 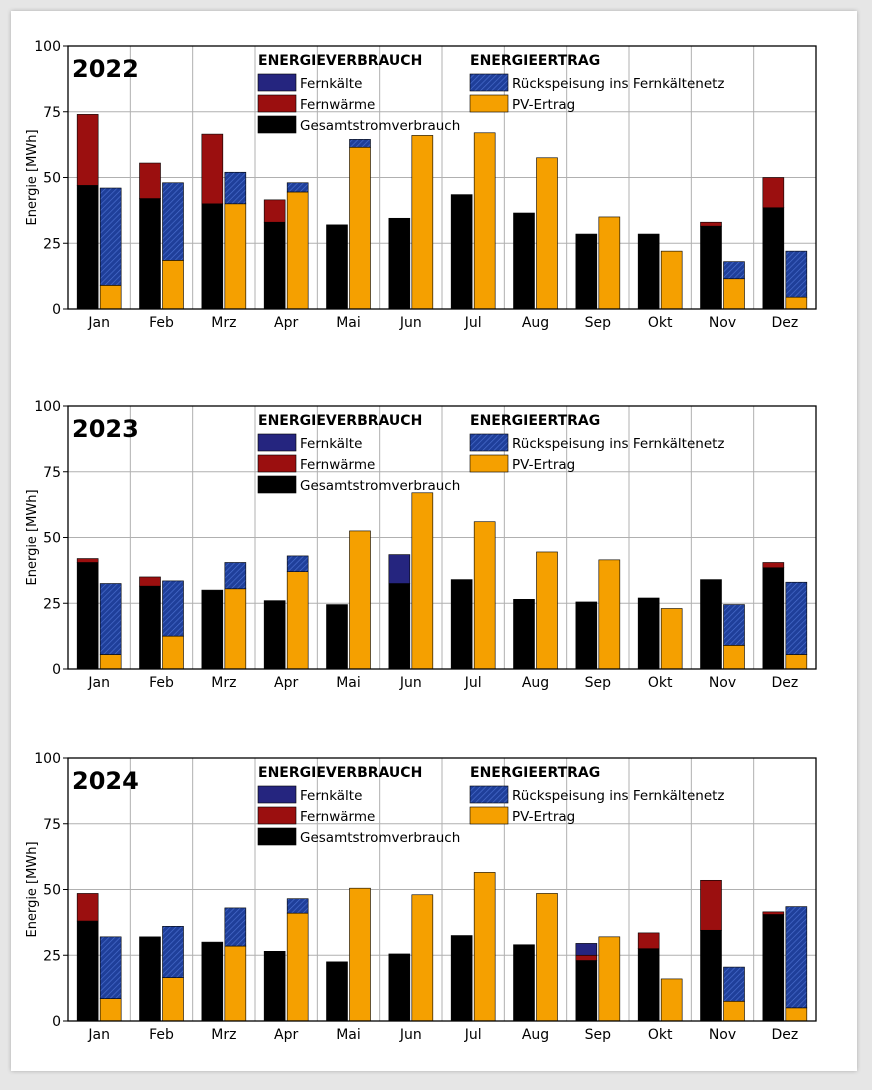 What do you see at coordinates (399, 626) in the screenshot?
I see `bar-verbrauch-Jun` at bounding box center [399, 626].